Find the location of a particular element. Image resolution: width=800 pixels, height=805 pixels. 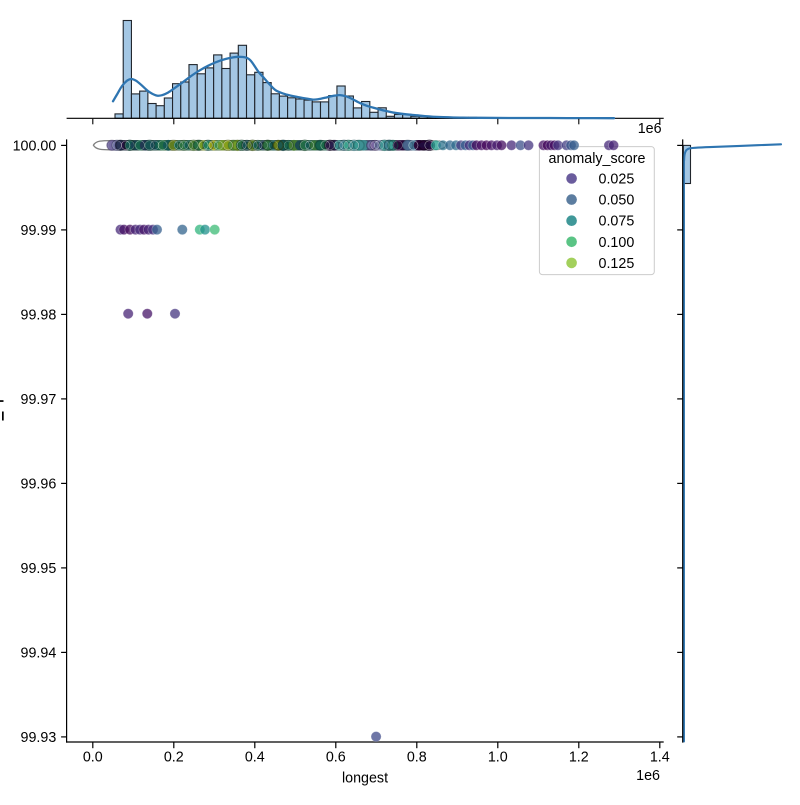

svg-text: 0.0 is located at coordinates (93, 758).